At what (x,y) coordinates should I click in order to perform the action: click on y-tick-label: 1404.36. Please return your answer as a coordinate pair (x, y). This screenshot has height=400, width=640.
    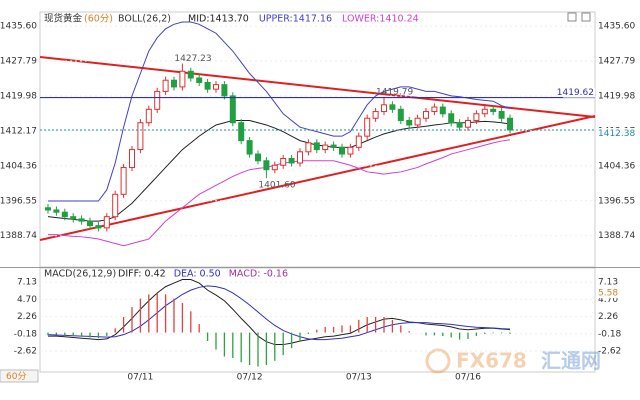
    Looking at the image, I should click on (18, 166).